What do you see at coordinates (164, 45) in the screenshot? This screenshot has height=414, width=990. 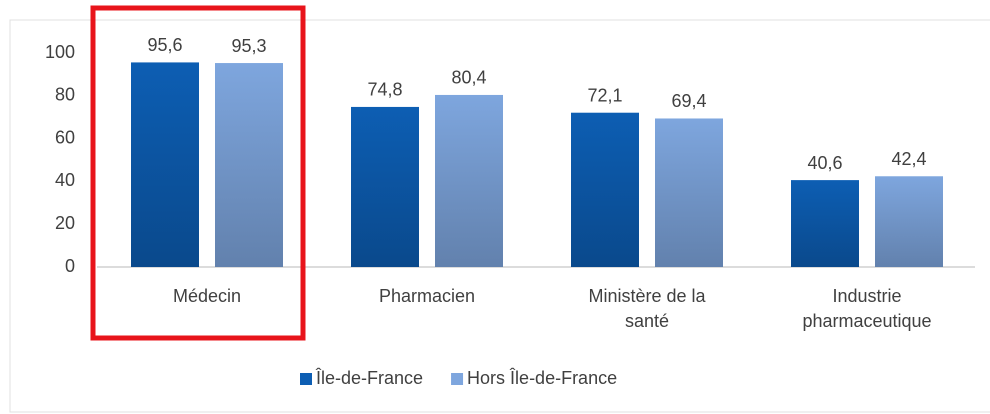 I see `data-label: 95,6` at bounding box center [164, 45].